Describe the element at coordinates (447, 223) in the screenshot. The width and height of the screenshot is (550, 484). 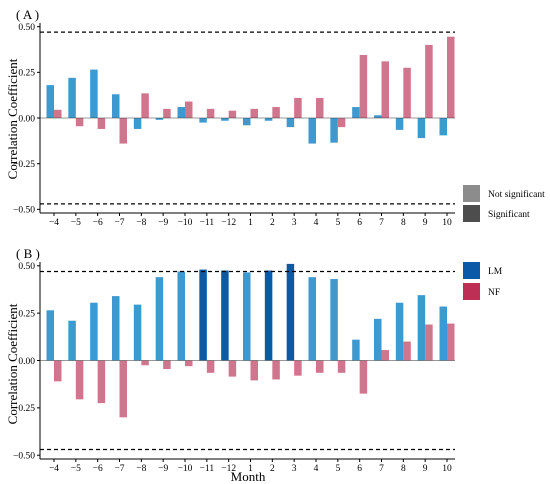
I see `panel-a-x-tick-label: 10` at that location.